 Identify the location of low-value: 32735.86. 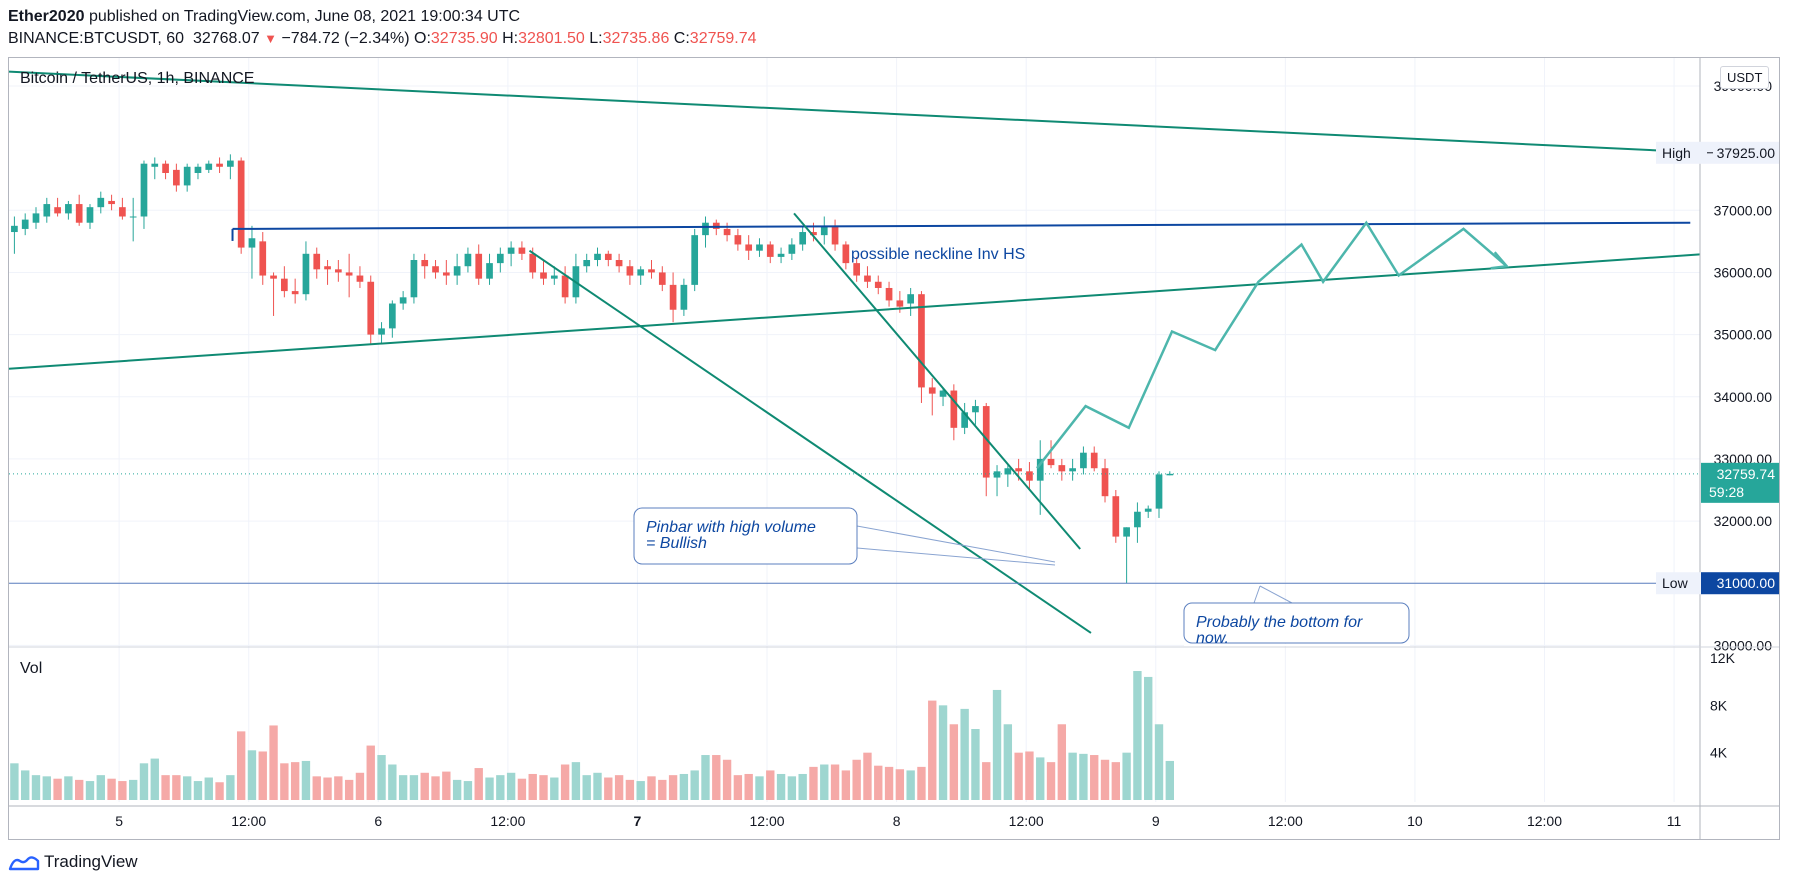
(636, 38).